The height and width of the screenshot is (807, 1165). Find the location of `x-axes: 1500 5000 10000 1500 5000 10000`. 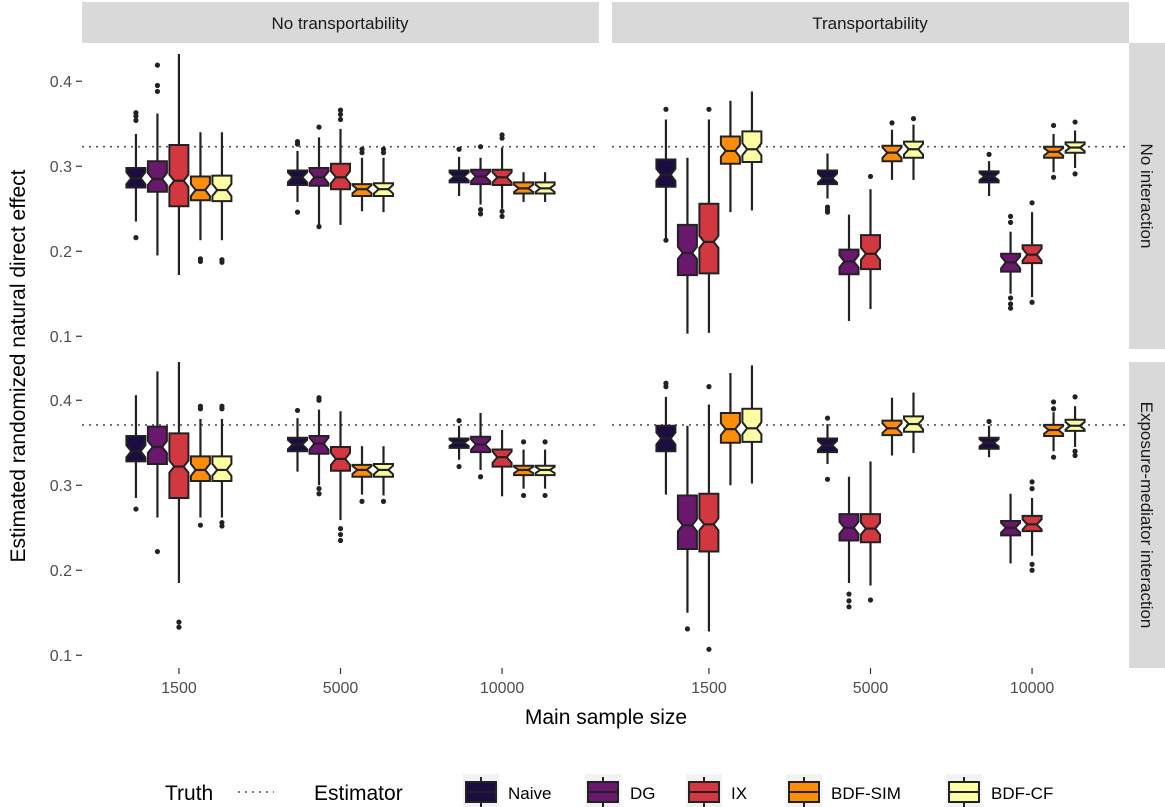

x-axes: 1500 5000 10000 1500 5000 10000 is located at coordinates (607, 682).